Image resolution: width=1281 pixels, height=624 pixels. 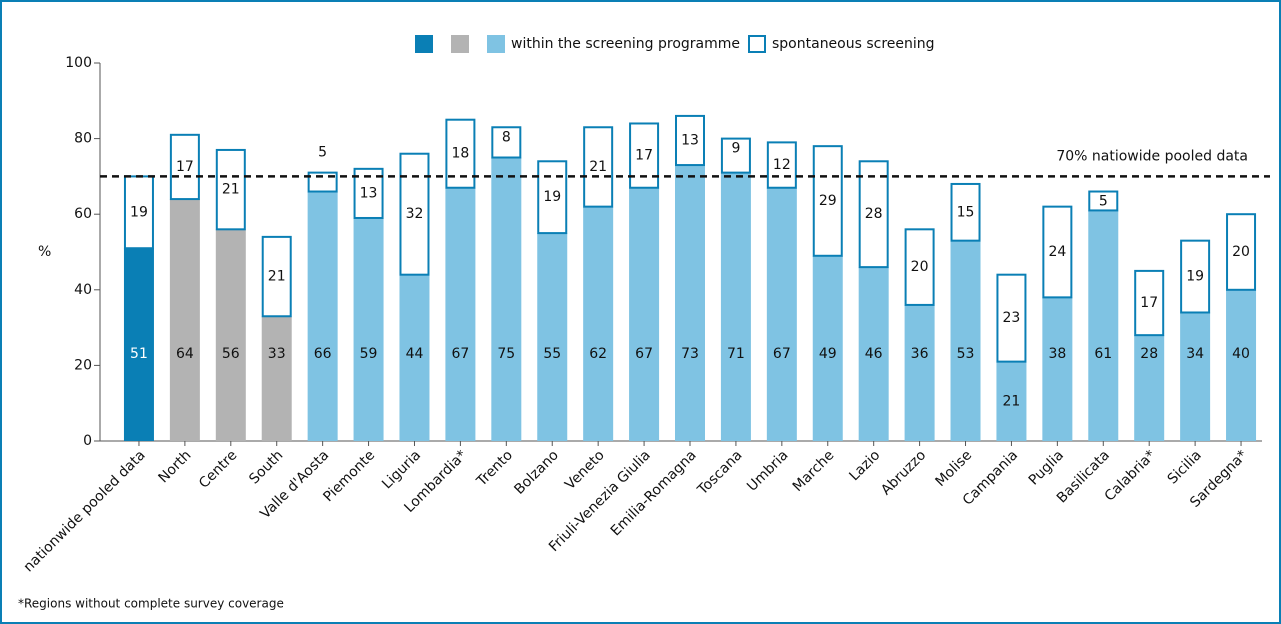 What do you see at coordinates (85, 511) in the screenshot?
I see `x-tick-label: nationwide pooled data` at bounding box center [85, 511].